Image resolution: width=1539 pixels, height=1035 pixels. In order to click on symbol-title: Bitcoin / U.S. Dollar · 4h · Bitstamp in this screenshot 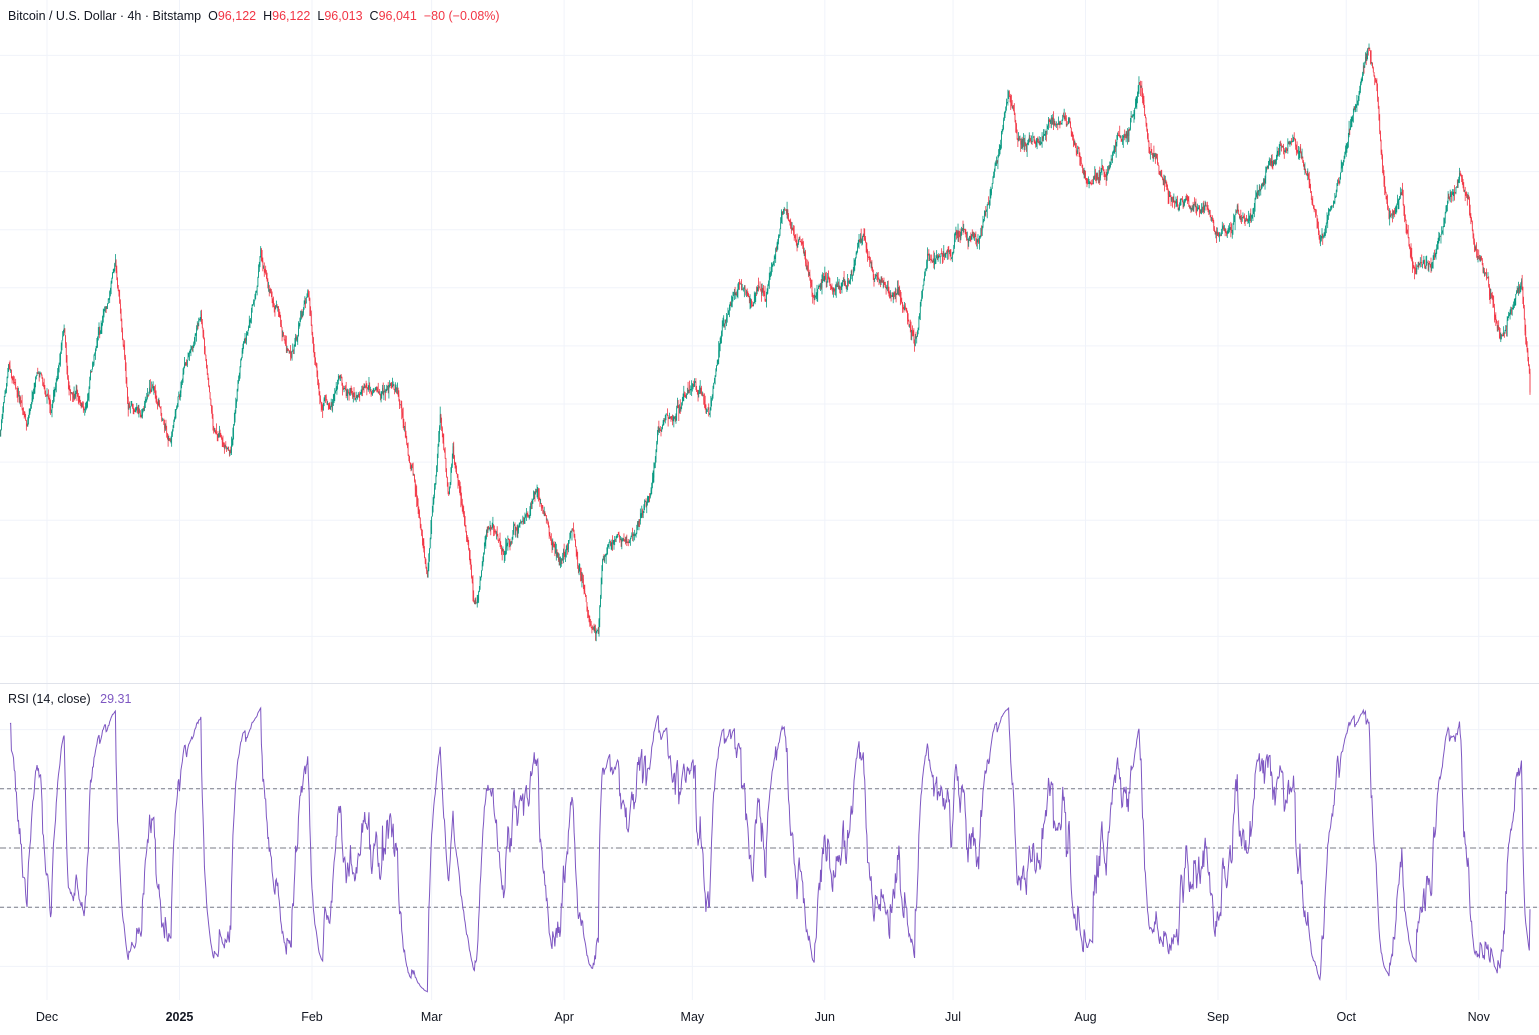, I will do `click(104, 16)`.